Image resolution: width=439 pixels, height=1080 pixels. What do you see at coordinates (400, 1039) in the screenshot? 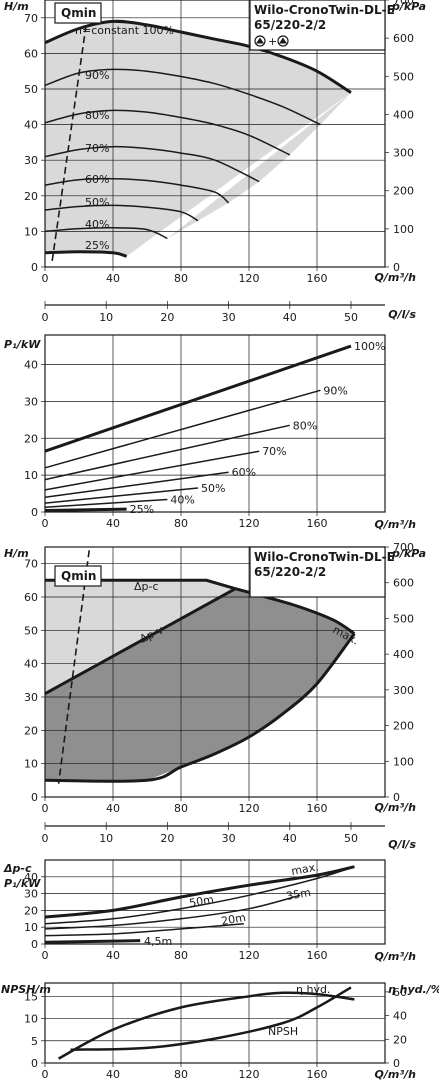
I see `c5-y2tick-1: 20` at bounding box center [400, 1039].